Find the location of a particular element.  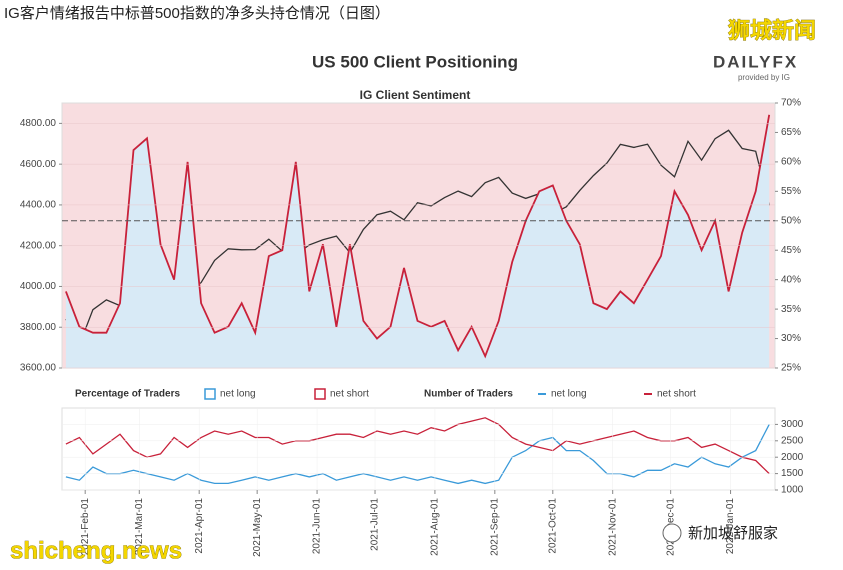

y-tick-label: 4600.00 is located at coordinates (38, 164).